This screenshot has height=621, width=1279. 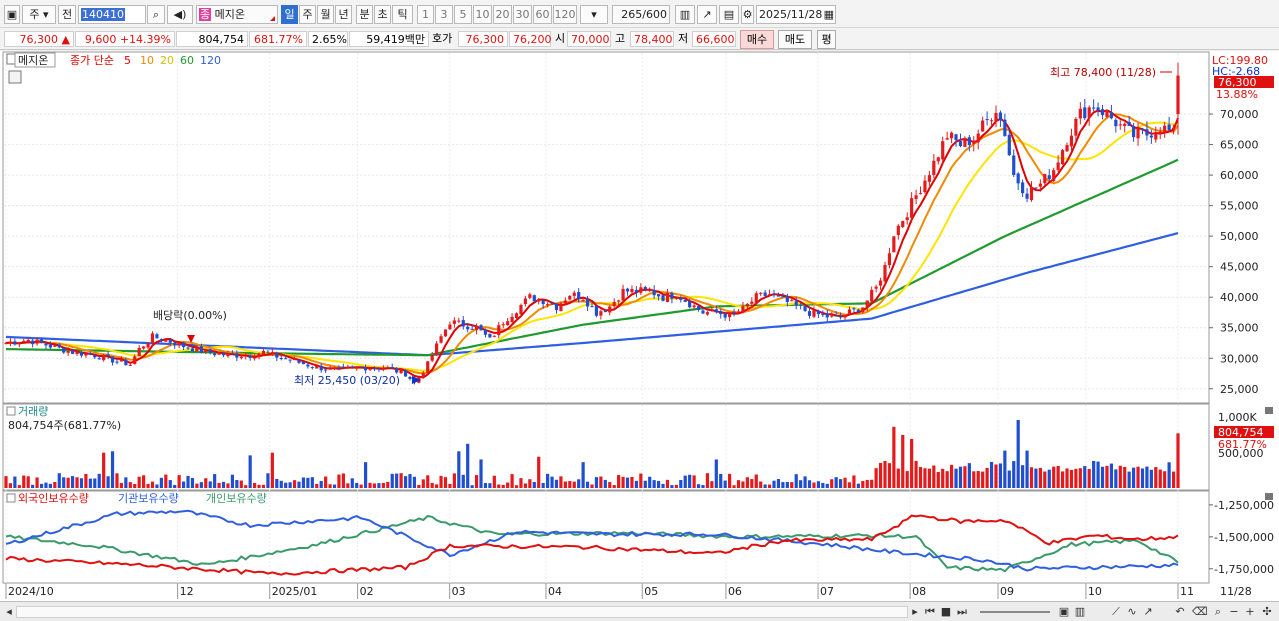 I want to click on interval-3: 3, so click(x=444, y=14).